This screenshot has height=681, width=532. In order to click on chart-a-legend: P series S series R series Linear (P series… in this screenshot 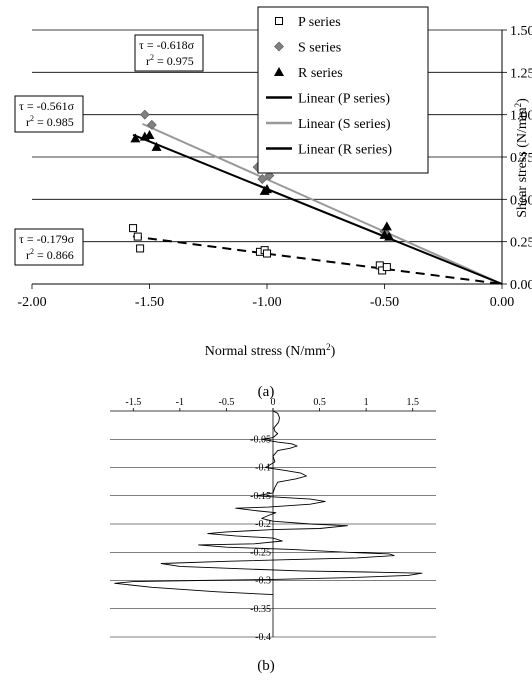, I will do `click(343, 90)`.